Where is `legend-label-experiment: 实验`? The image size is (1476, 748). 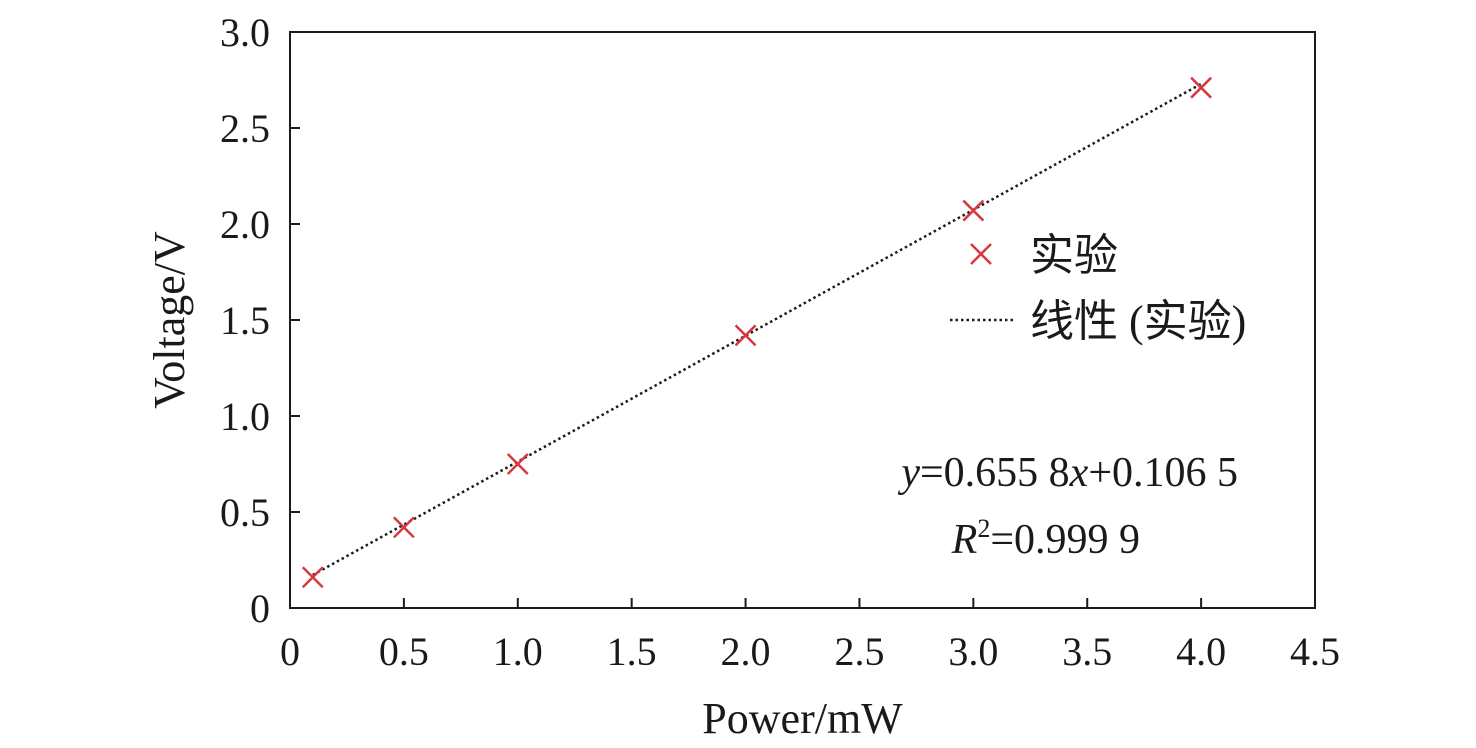
legend-label-experiment: 实验 is located at coordinates (1074, 255).